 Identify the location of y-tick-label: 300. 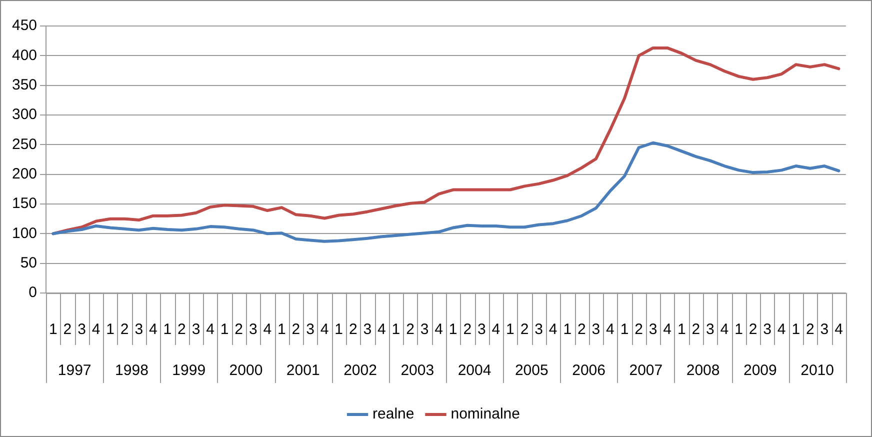
(25, 115).